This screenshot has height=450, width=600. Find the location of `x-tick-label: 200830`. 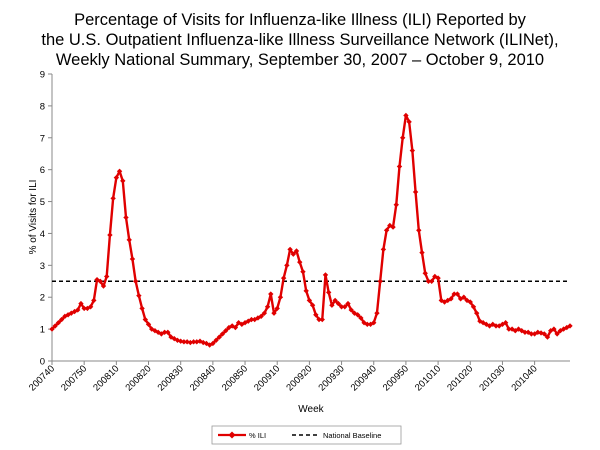

x-tick-label: 200830 is located at coordinates (171, 378).